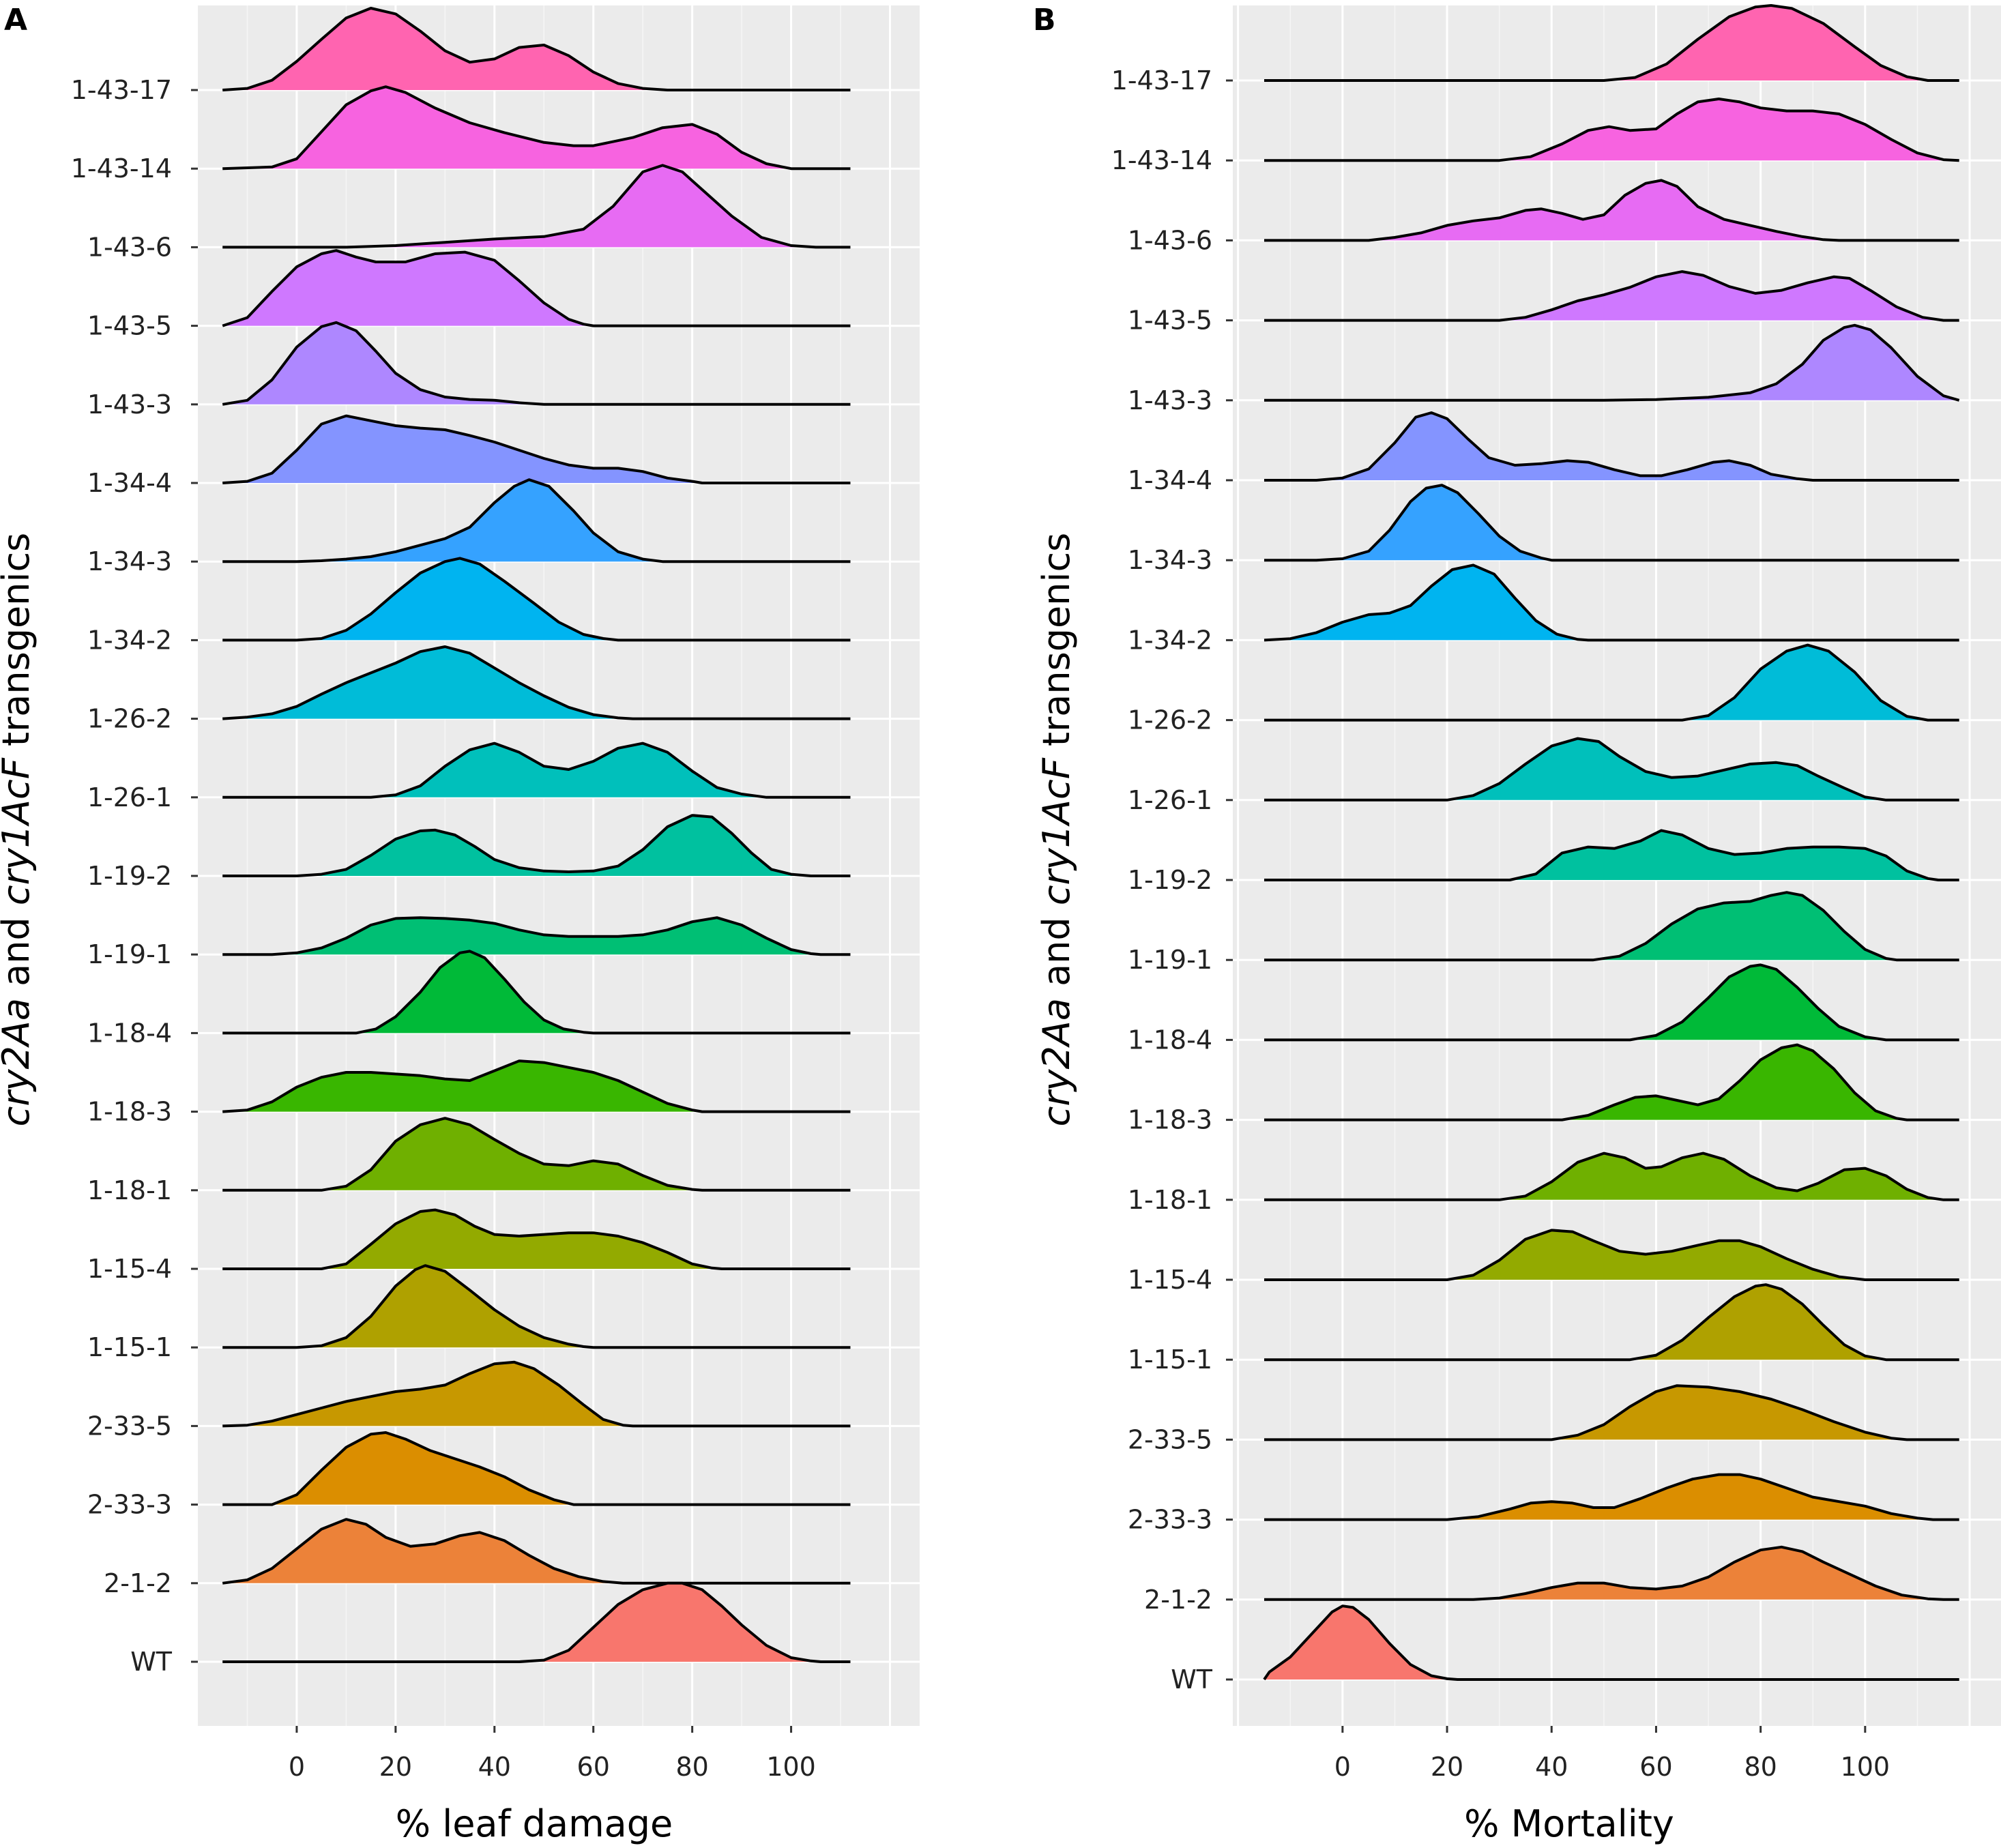 The image size is (2001, 1848). Describe the element at coordinates (122, 90) in the screenshot. I see `y-tick-label: 1-43-17` at that location.